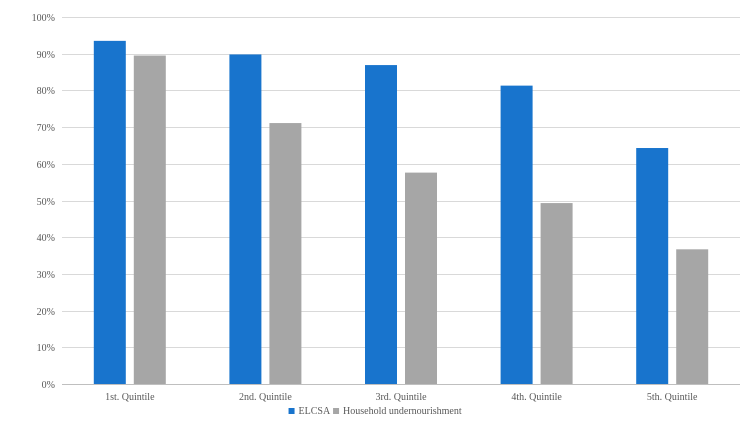  I want to click on y-tick-label: 20%, so click(46, 312).